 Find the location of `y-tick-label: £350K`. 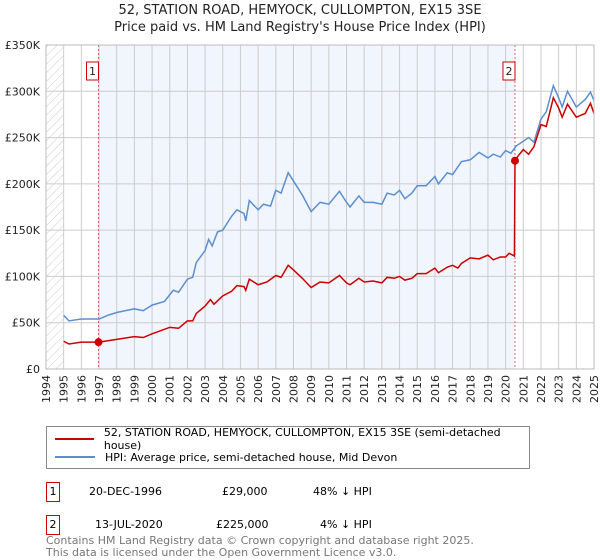

y-tick-label: £350K is located at coordinates (23, 45).